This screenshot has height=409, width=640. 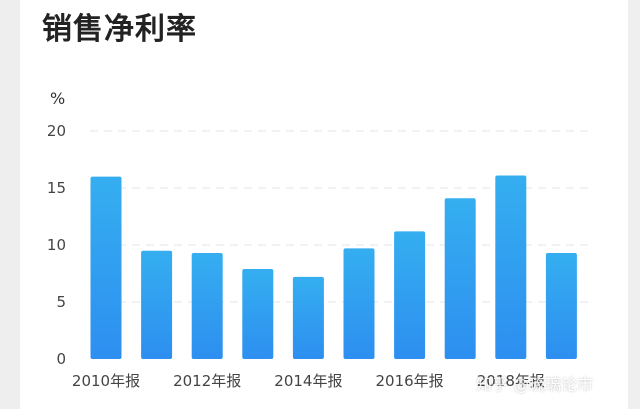 I want to click on bar-2017年报, so click(x=460, y=278).